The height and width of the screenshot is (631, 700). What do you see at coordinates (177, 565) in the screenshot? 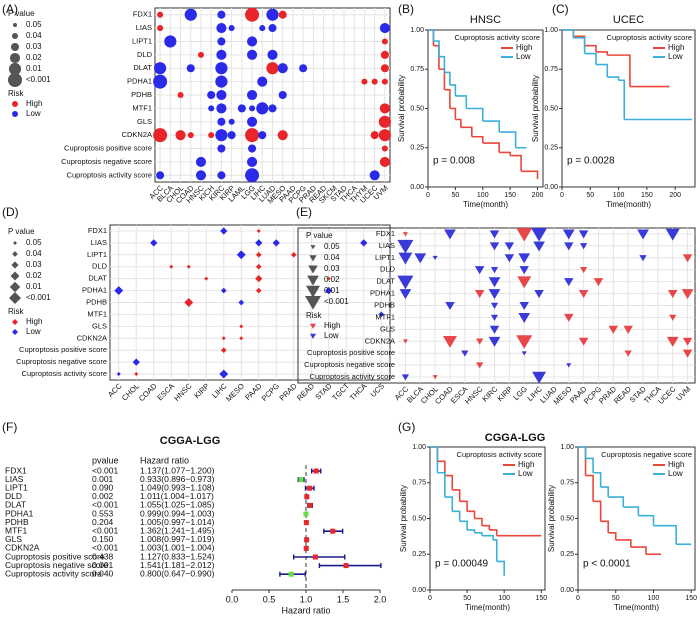
I see `hazard-ratio-label: 1.541(1.181−2.012)` at bounding box center [177, 565].